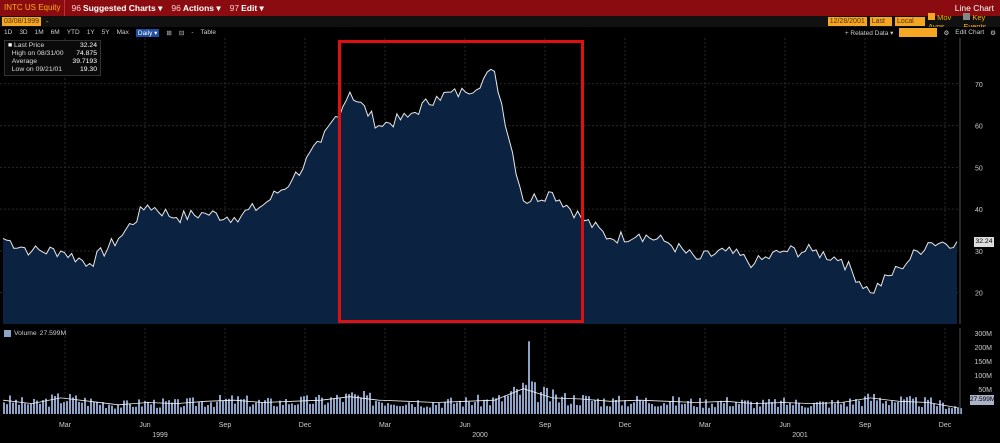 The height and width of the screenshot is (443, 1000). I want to click on zoom-in-icon: ⊞, so click(169, 33).